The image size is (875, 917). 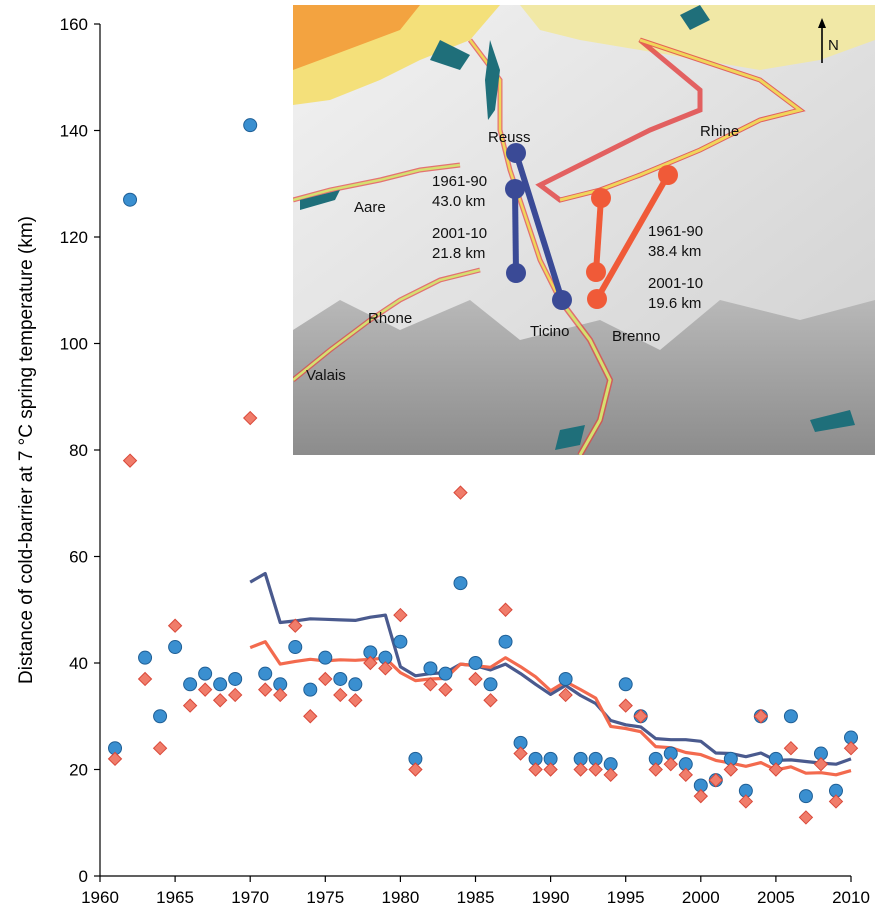 I want to click on red-annotation-distance2: 19.6 km, so click(x=674, y=303).